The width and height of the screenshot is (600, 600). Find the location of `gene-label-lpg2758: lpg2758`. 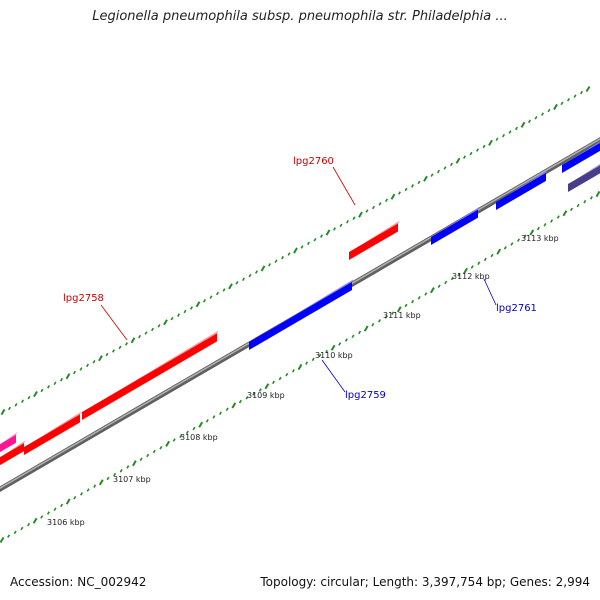

gene-label-lpg2758: lpg2758 is located at coordinates (83, 298).